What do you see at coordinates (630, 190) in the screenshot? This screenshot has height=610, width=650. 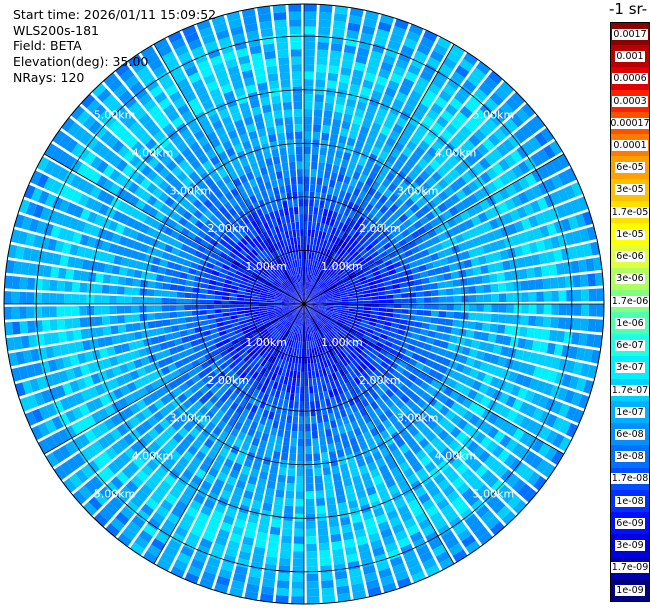 I see `colorbar-tick-label: 3e-05` at bounding box center [630, 190].